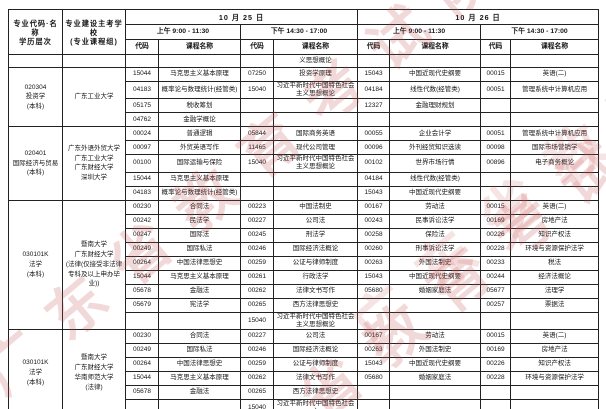  Describe the element at coordinates (304, 120) in the screenshot. I see `schedule-row: 04762 金融学概论` at that location.